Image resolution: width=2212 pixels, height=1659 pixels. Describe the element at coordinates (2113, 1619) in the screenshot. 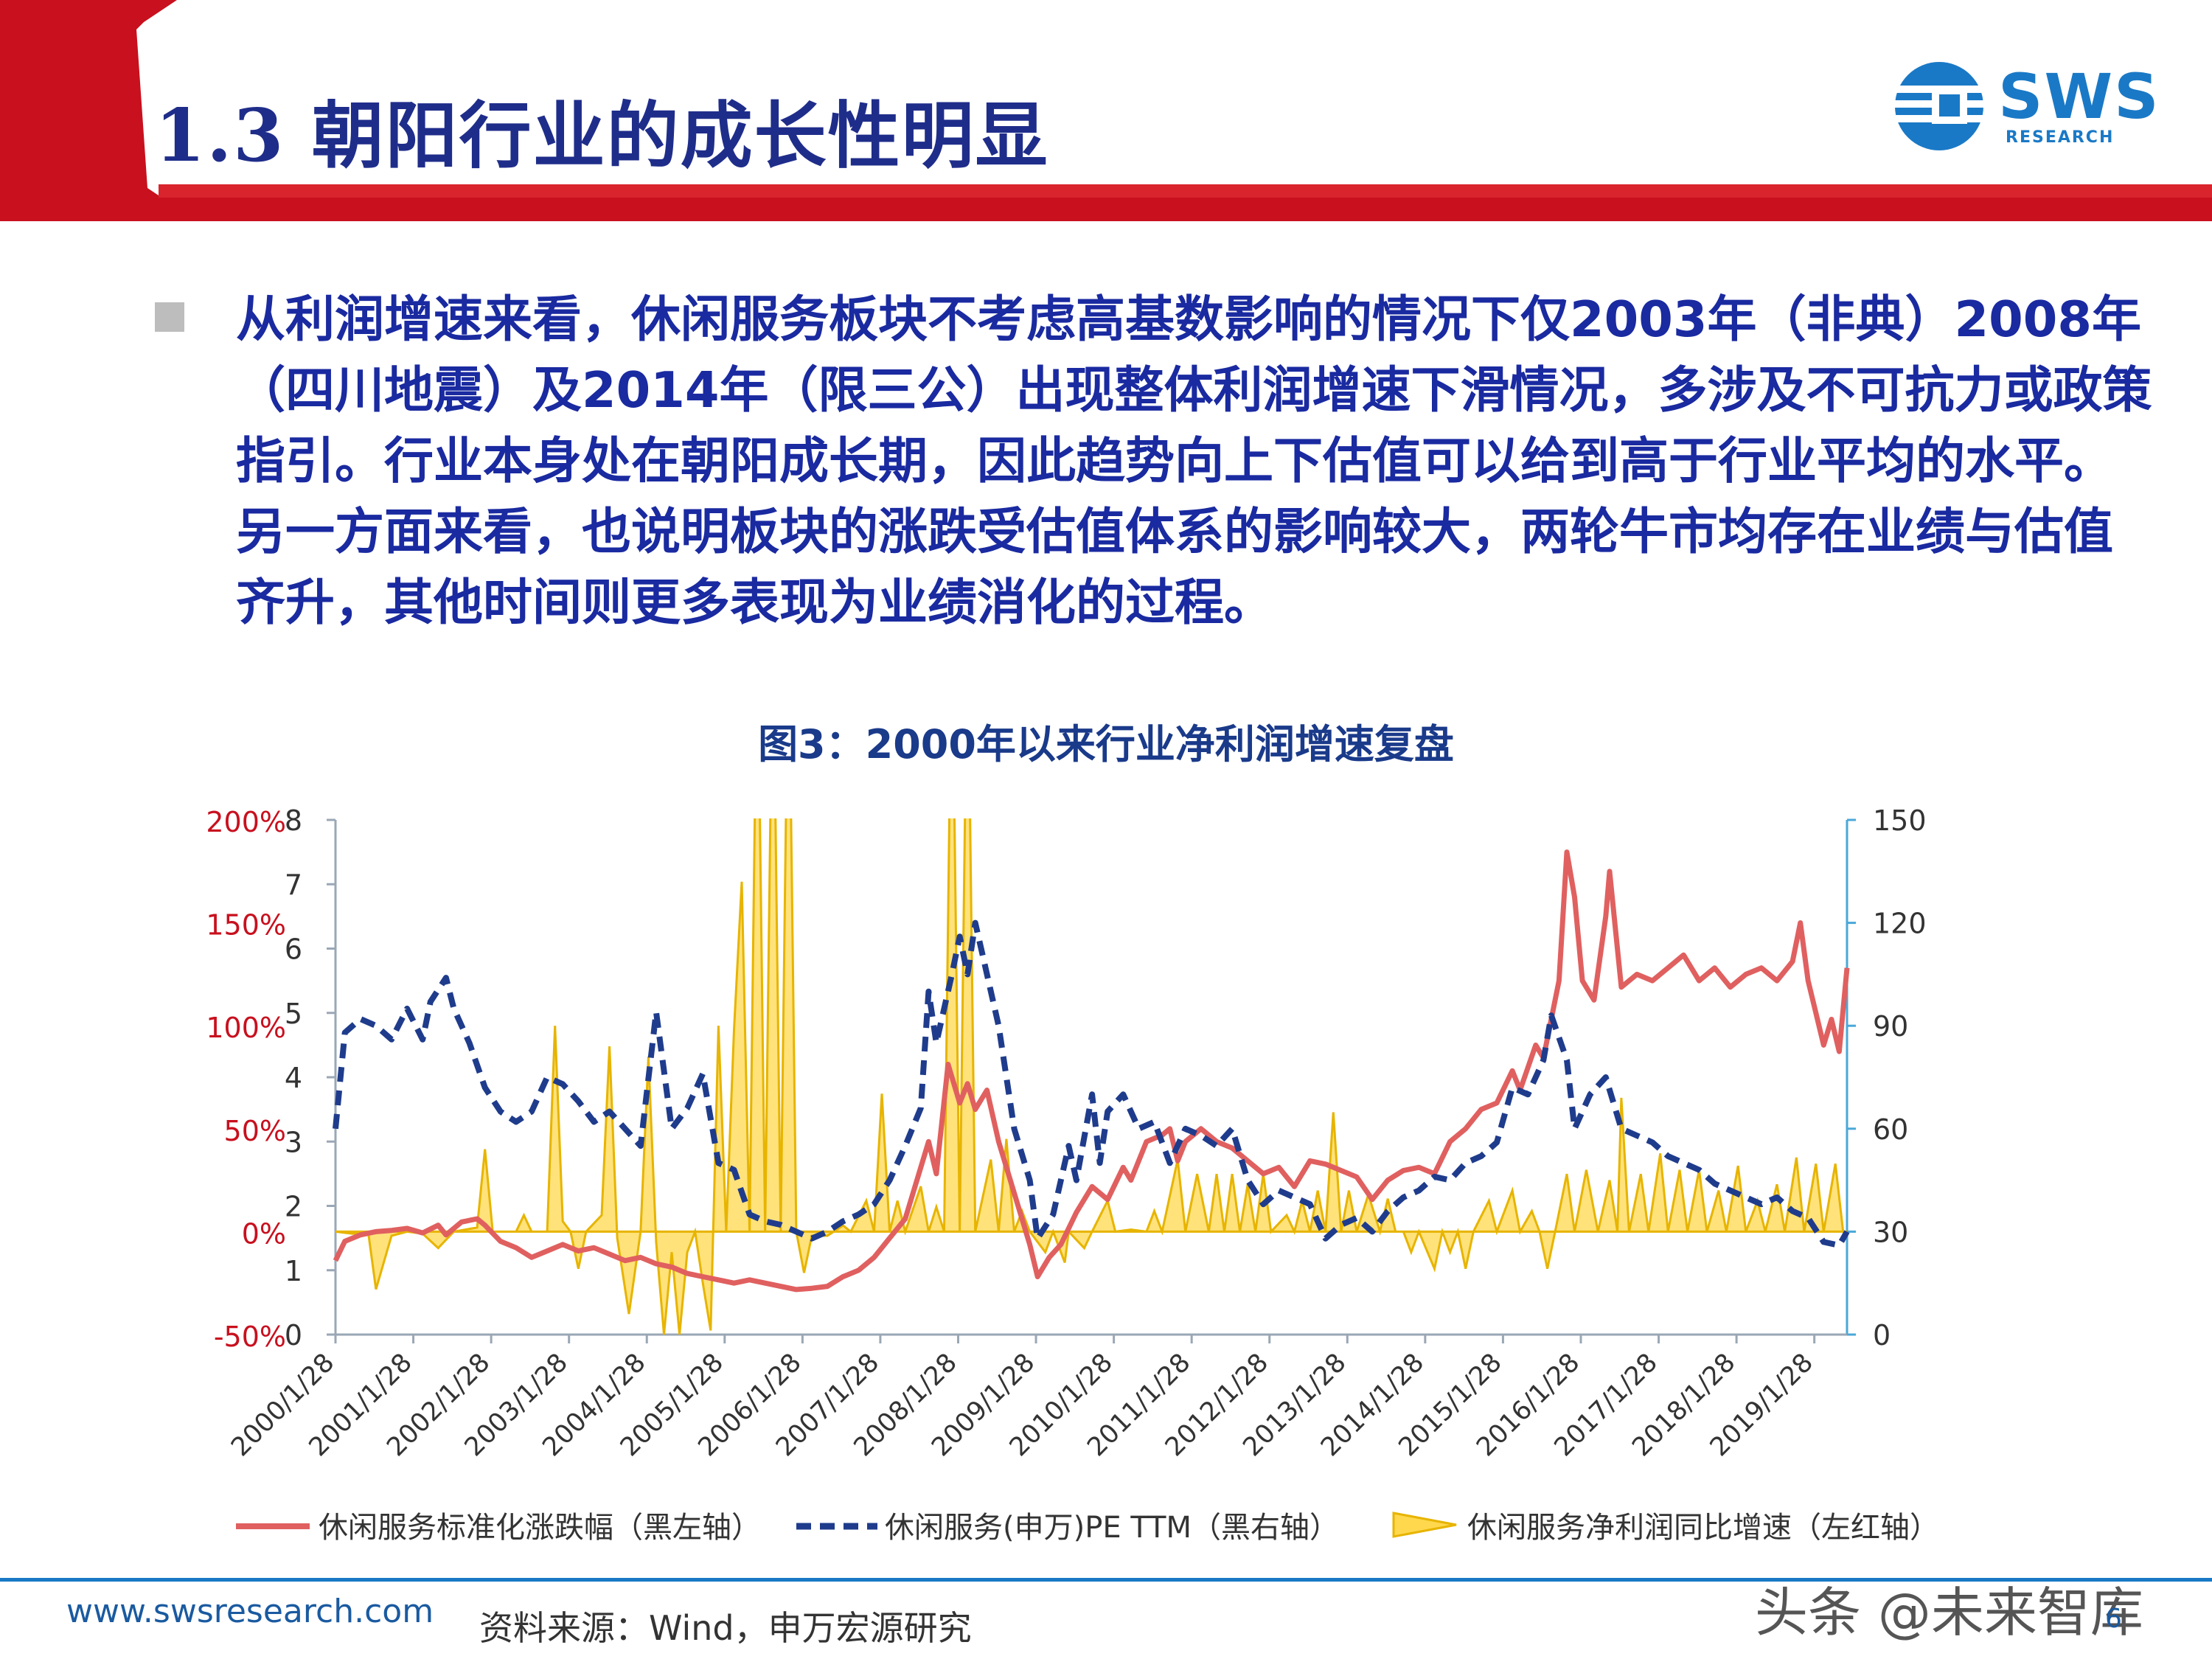

I see `page-number: 6` at that location.